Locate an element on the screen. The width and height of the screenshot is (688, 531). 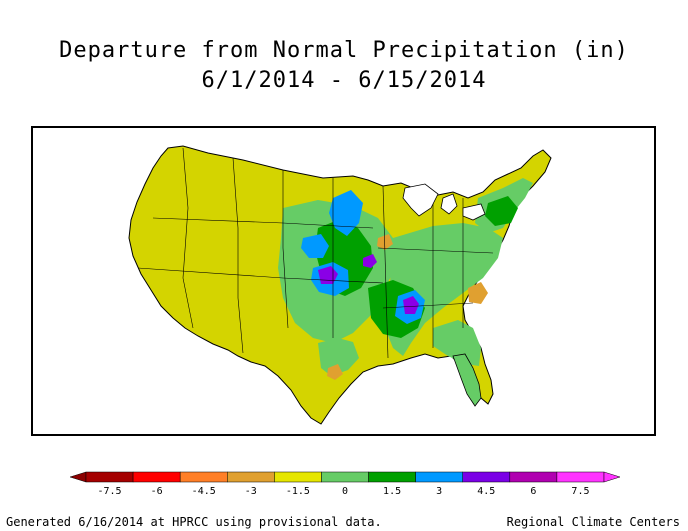
legend-colorbar is located at coordinates (345, 477).